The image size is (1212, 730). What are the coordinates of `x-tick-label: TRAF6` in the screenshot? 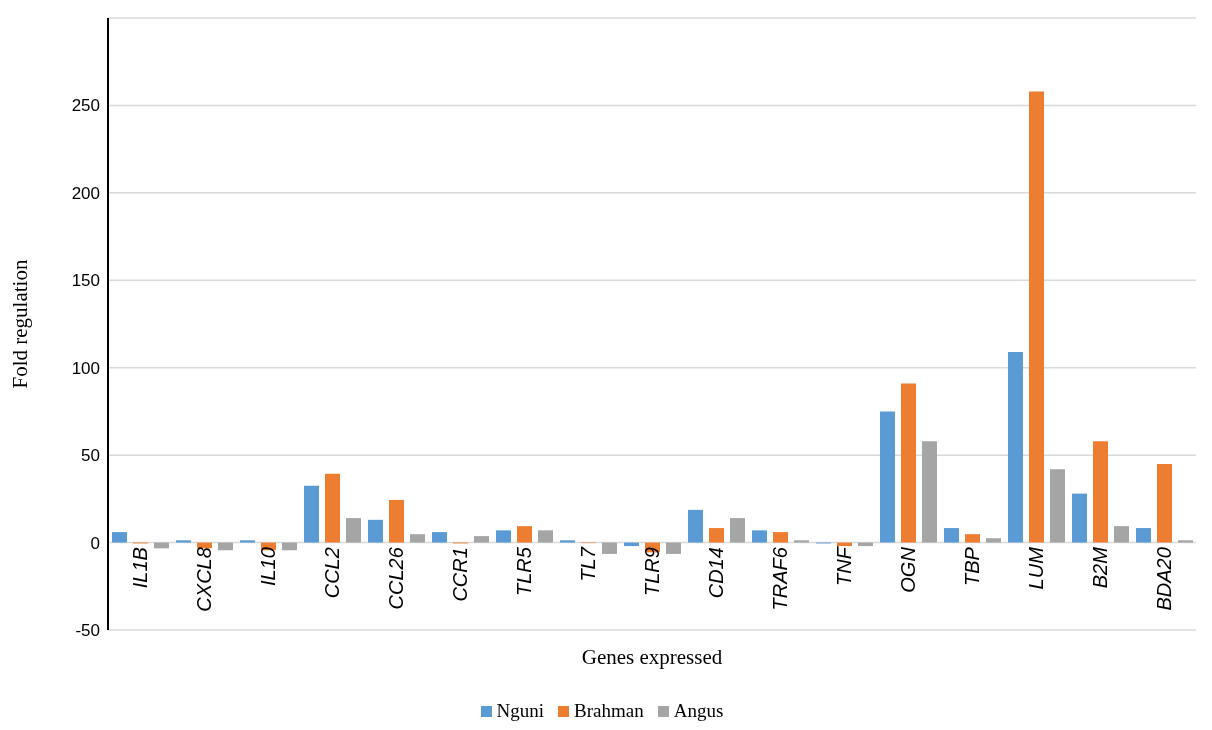 It's located at (780, 578).